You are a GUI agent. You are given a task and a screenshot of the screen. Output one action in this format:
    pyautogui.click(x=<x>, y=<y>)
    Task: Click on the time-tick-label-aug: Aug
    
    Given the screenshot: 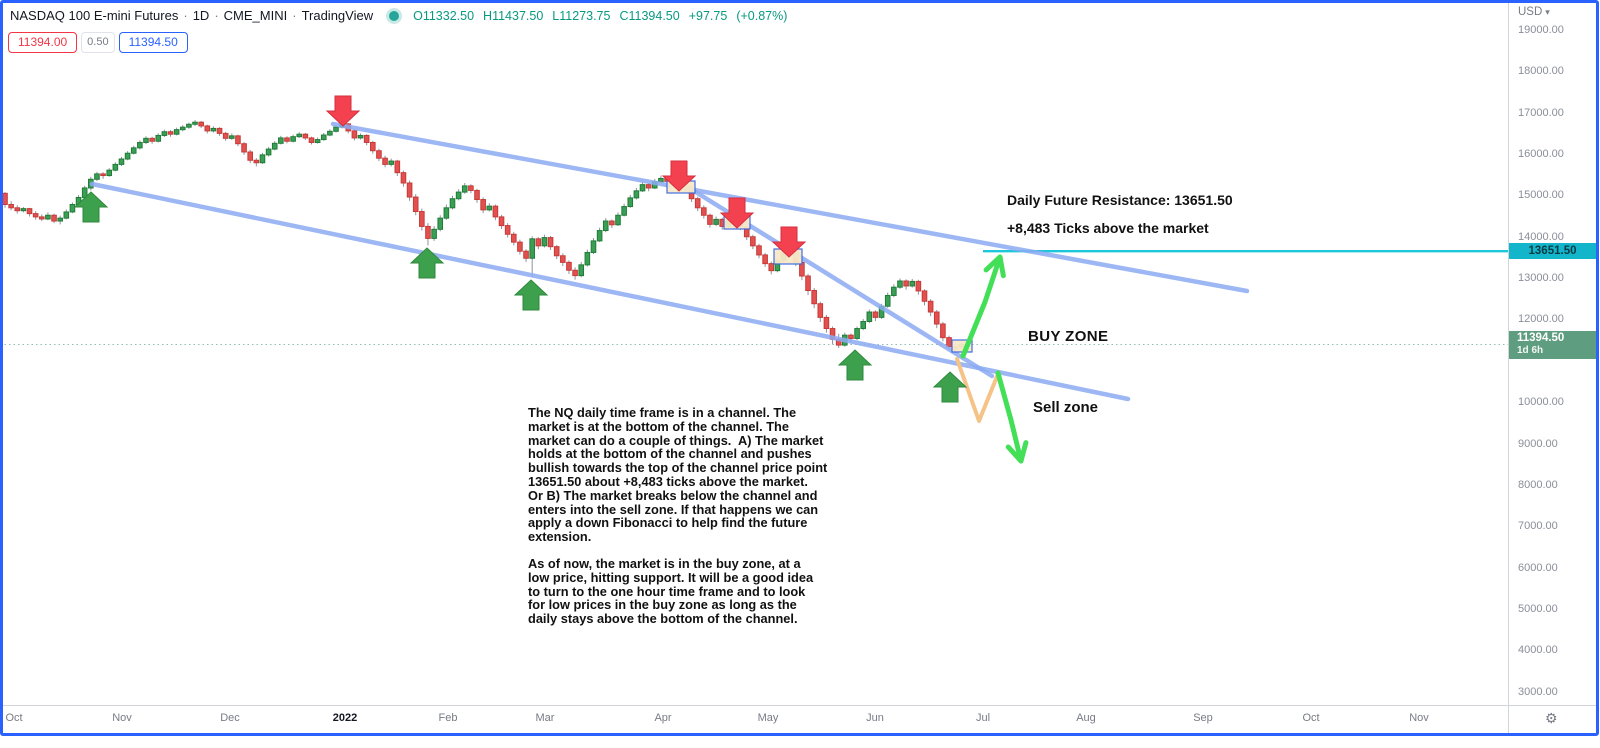 What is the action you would take?
    pyautogui.click(x=1086, y=718)
    